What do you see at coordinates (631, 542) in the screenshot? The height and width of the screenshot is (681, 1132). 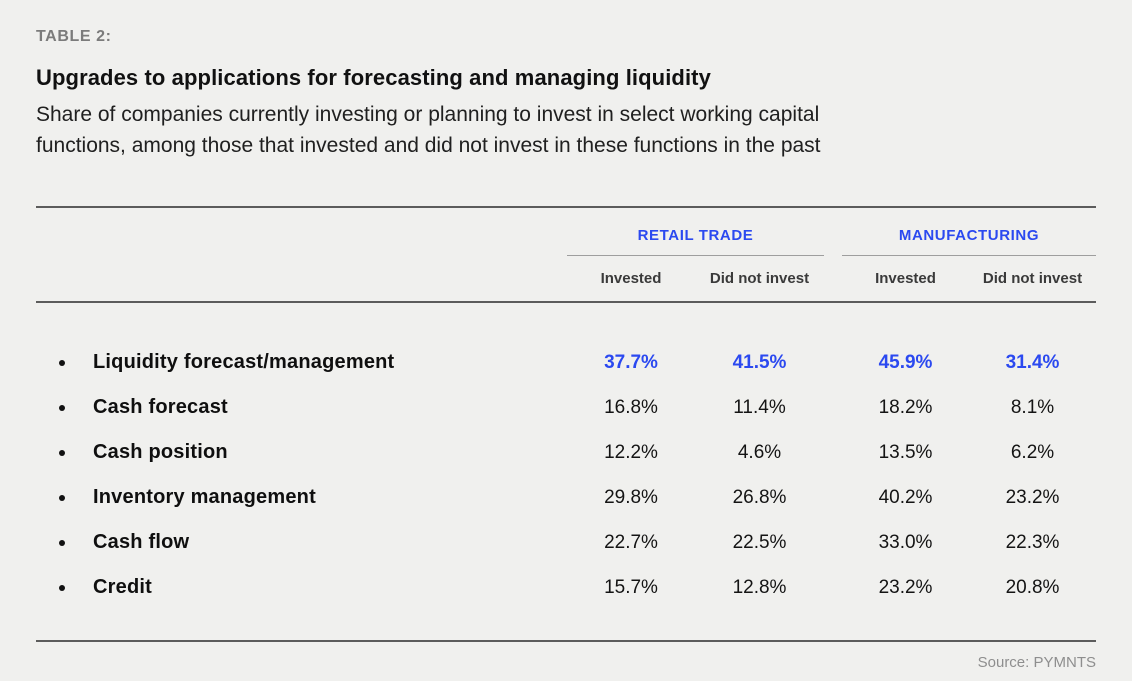 I see `cell-retail-invested: 22.7%` at bounding box center [631, 542].